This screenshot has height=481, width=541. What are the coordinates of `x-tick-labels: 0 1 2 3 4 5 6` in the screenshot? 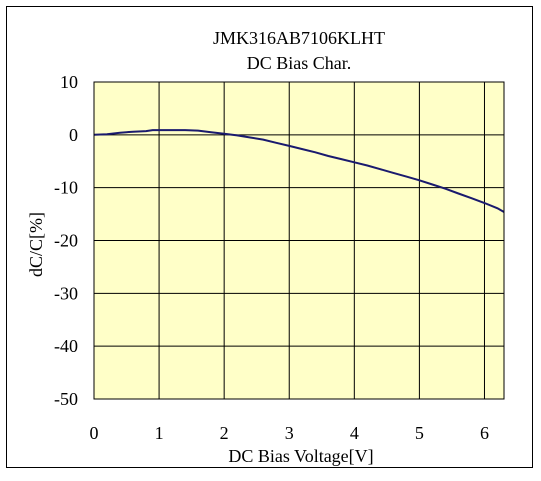 It's located at (289, 433).